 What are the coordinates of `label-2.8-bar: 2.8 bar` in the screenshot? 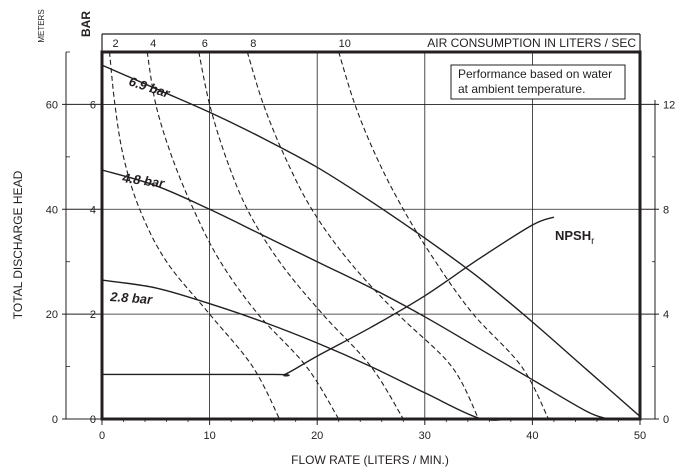 It's located at (131, 298).